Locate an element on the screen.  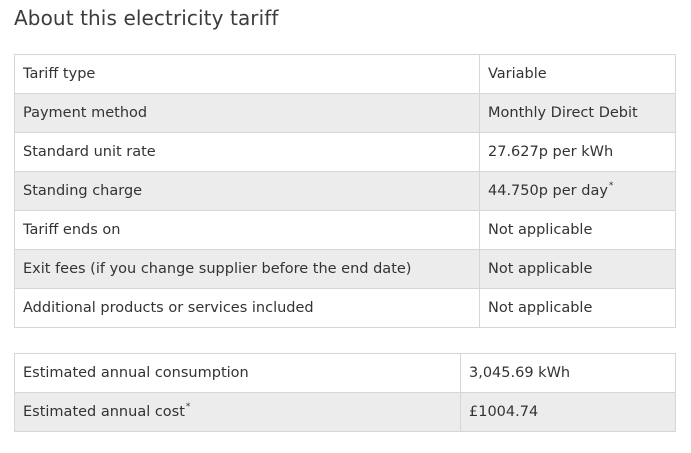
row-value: 3,045.69 kWh is located at coordinates (568, 373).